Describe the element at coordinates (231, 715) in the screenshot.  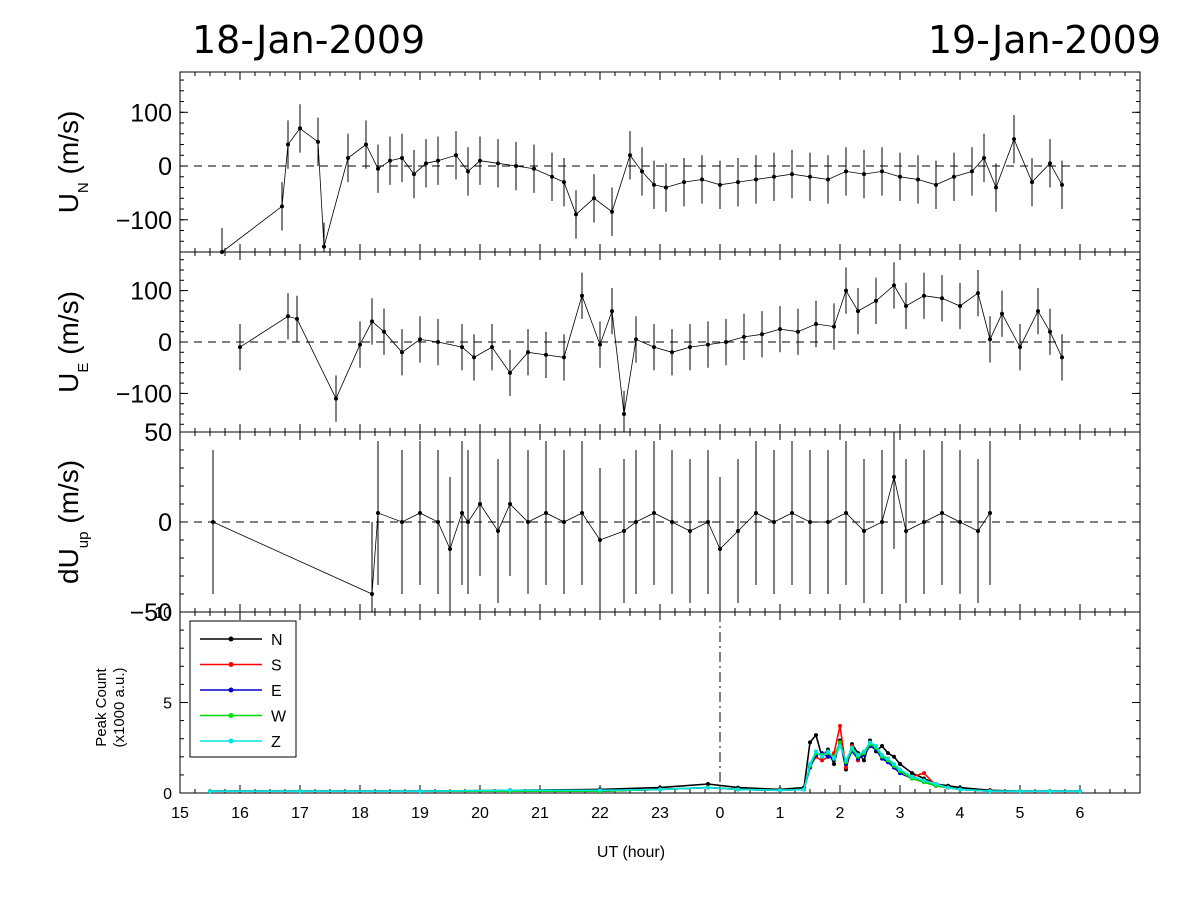
I see `legend-marker-W` at that location.